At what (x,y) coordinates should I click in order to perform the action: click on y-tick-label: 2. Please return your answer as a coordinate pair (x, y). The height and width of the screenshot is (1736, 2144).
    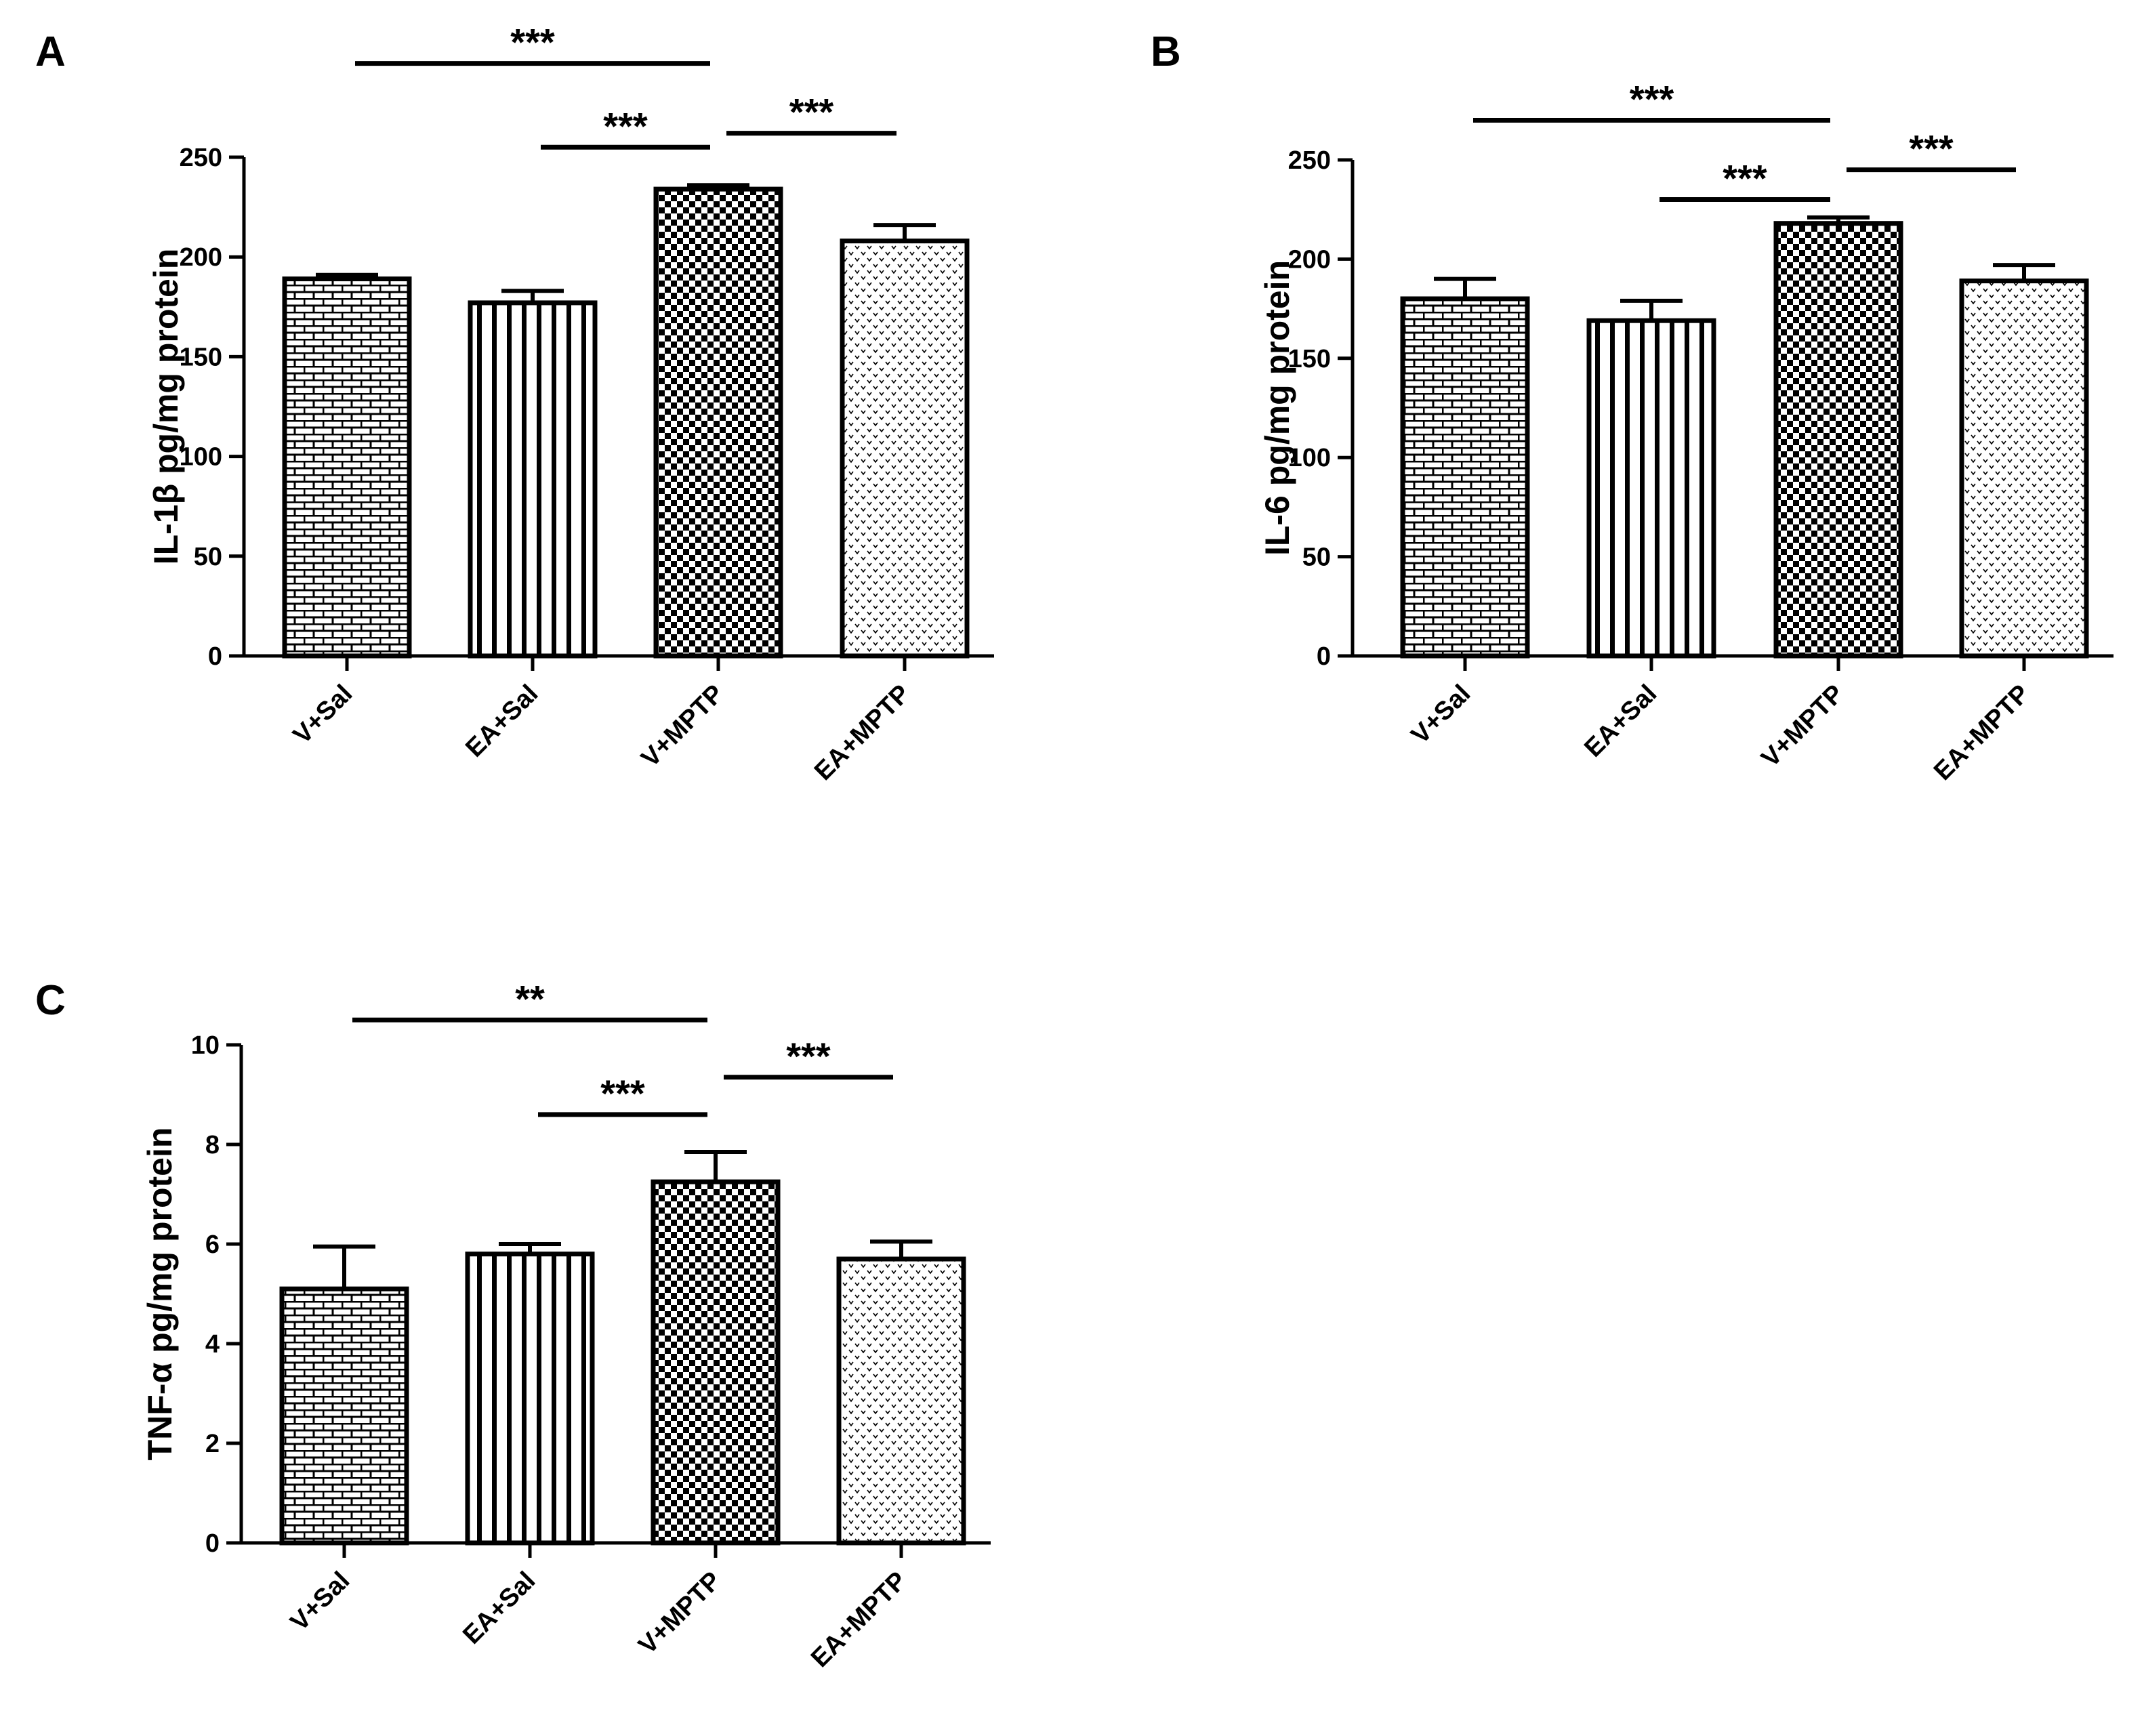
    Looking at the image, I should click on (212, 1444).